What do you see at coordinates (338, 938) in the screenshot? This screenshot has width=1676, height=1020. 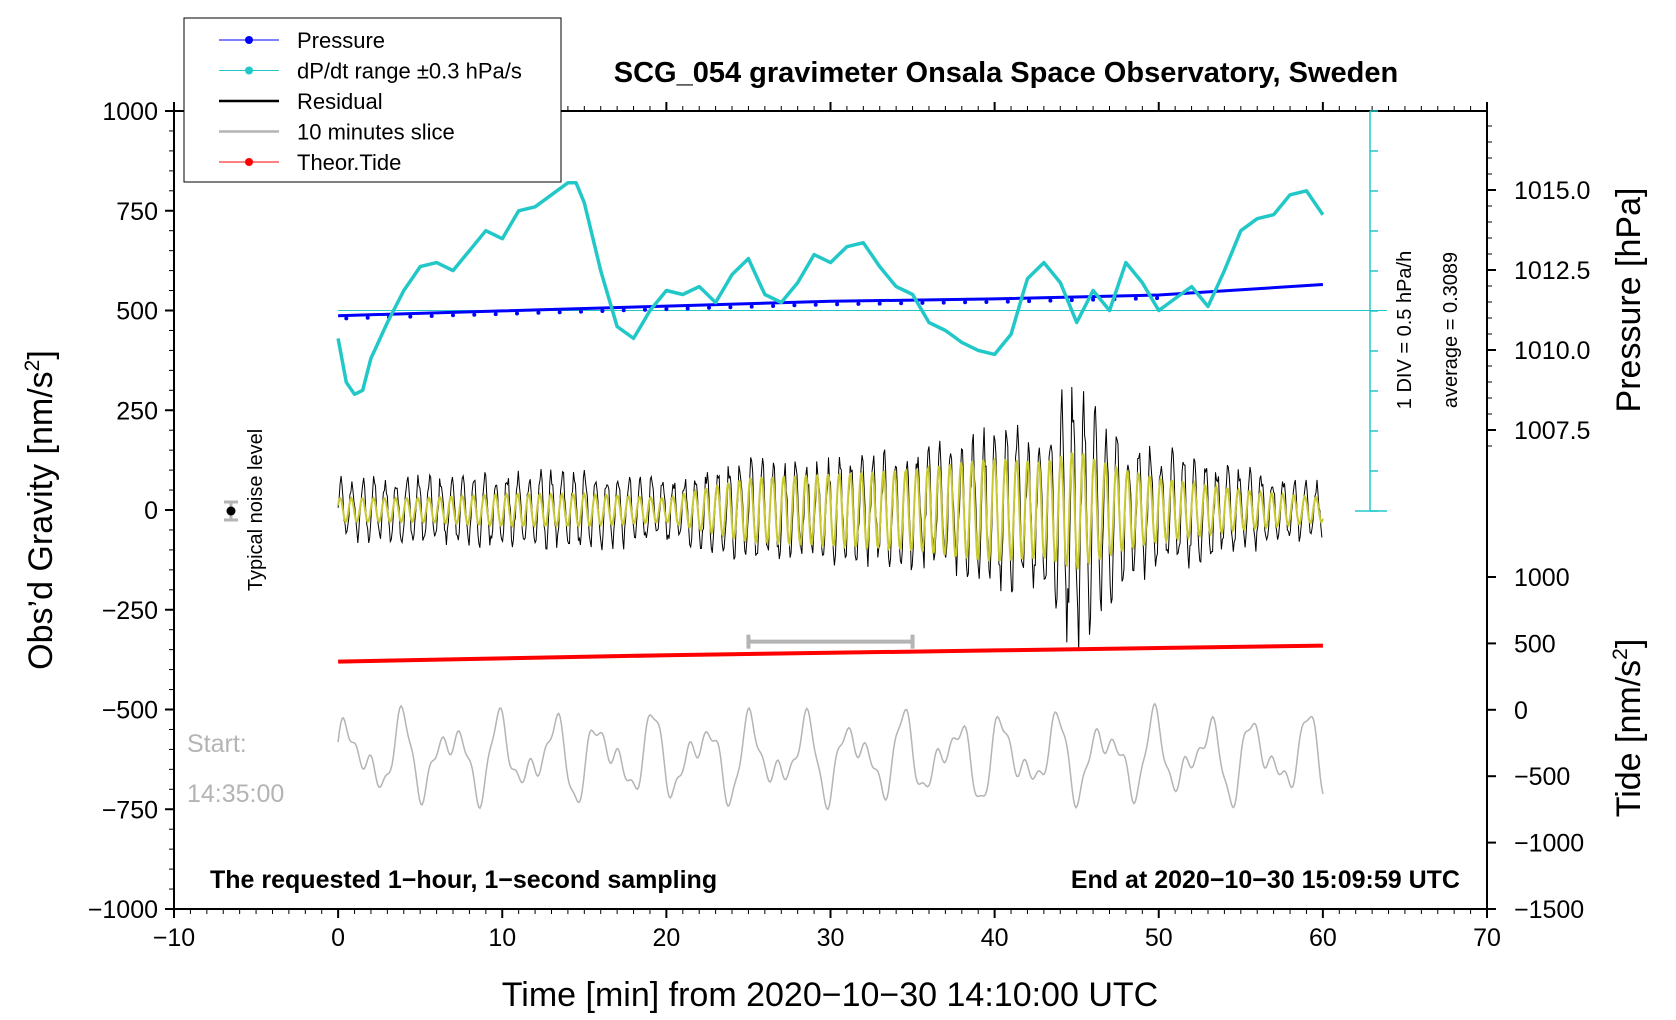 I see `x-tick-label: 0` at bounding box center [338, 938].